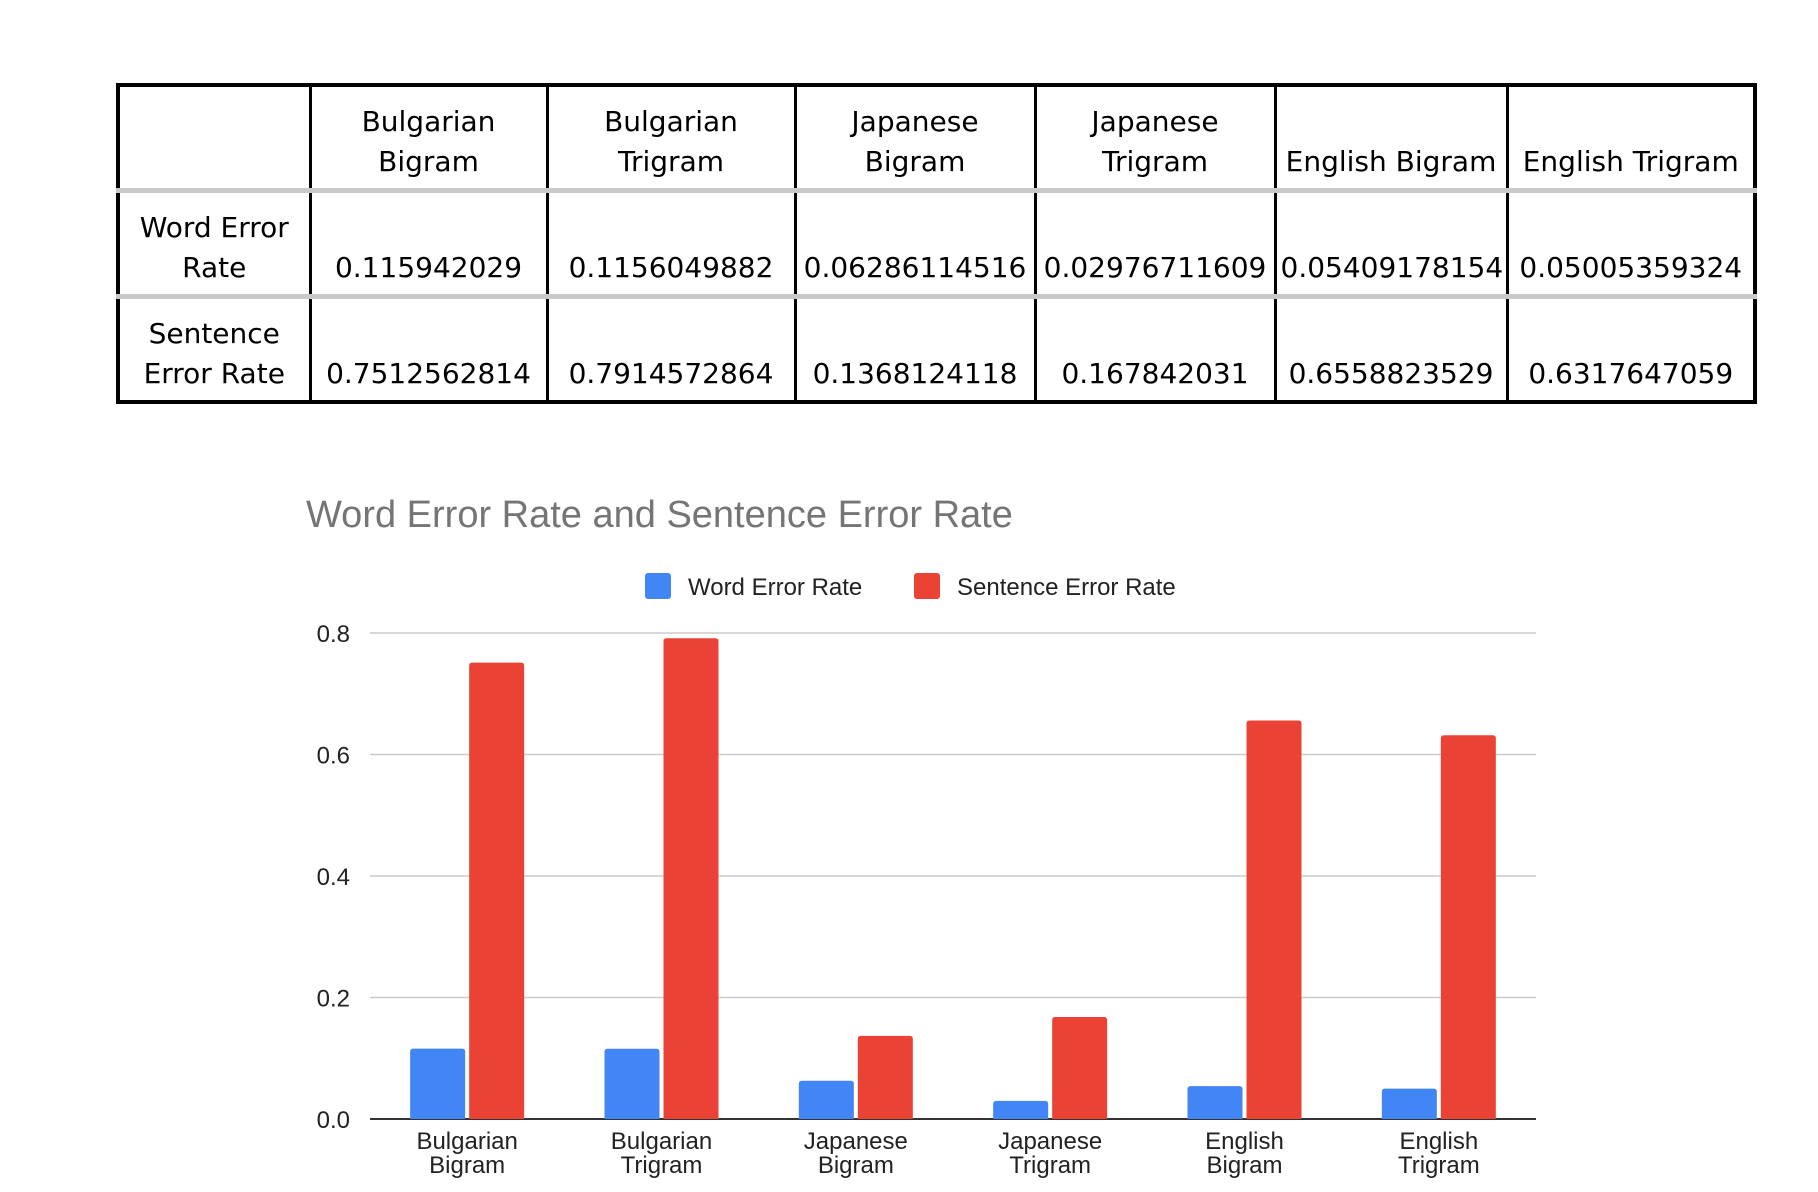  Describe the element at coordinates (214, 242) in the screenshot. I see `table-row-label: Word Error Rate` at that location.